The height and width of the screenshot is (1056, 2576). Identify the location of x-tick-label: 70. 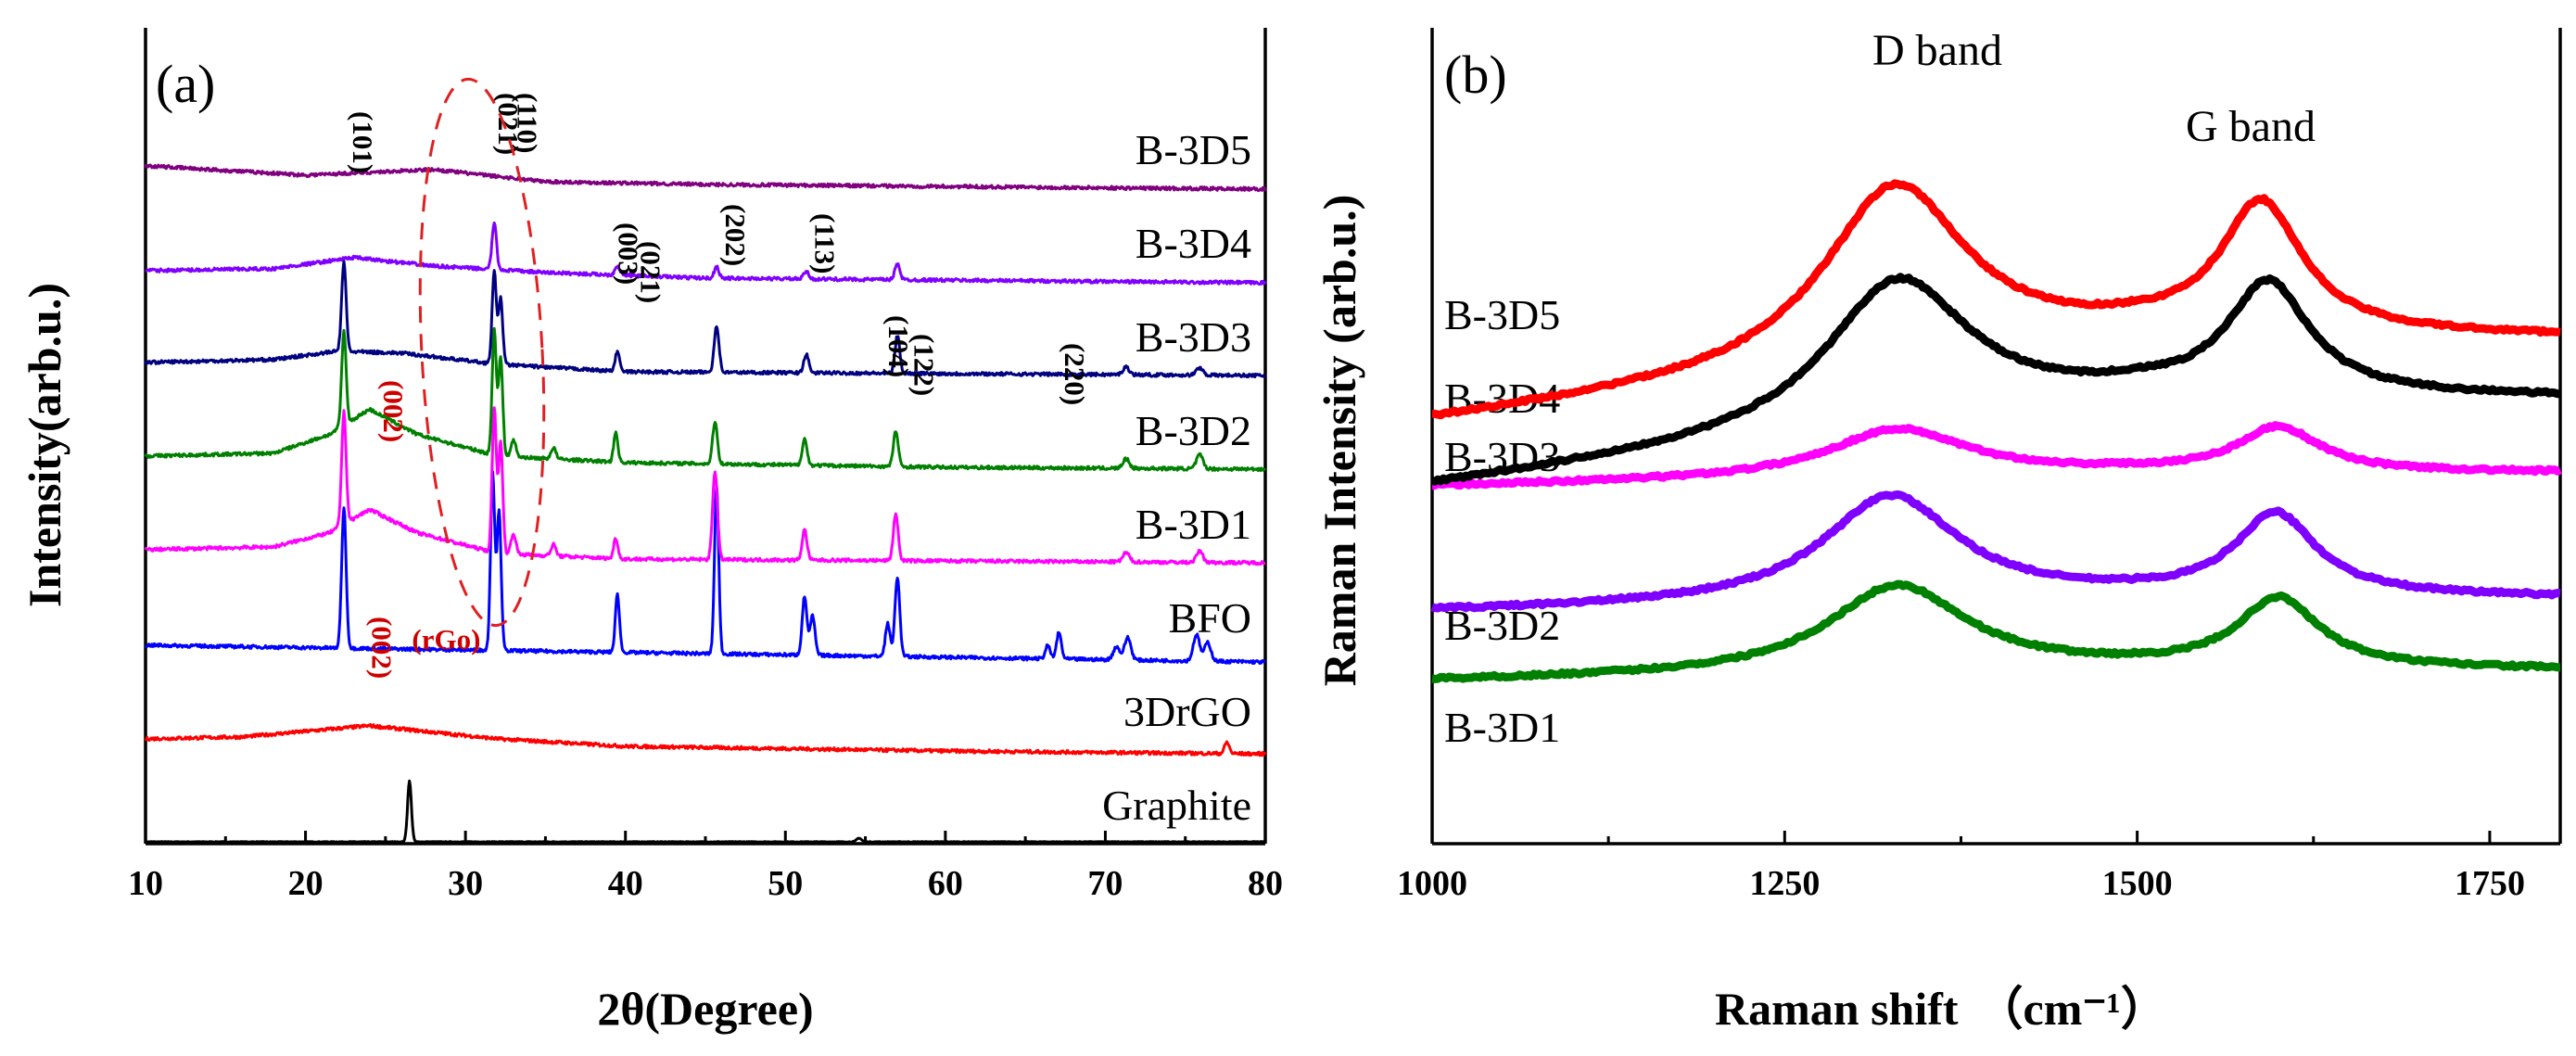
(1105, 883).